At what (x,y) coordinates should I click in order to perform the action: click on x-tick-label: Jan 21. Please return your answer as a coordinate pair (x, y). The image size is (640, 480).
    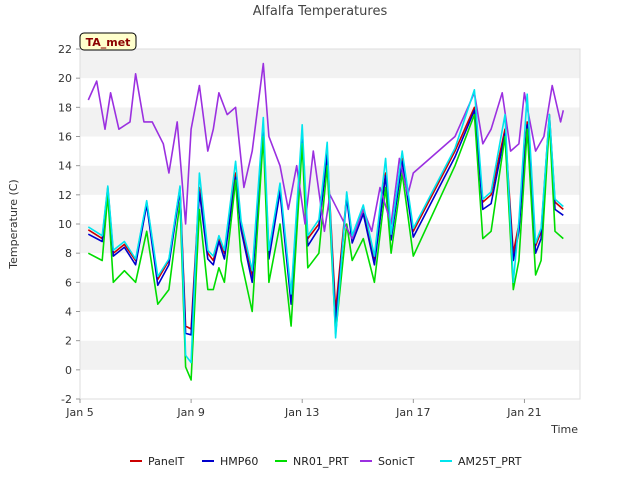
    Looking at the image, I should click on (523, 412).